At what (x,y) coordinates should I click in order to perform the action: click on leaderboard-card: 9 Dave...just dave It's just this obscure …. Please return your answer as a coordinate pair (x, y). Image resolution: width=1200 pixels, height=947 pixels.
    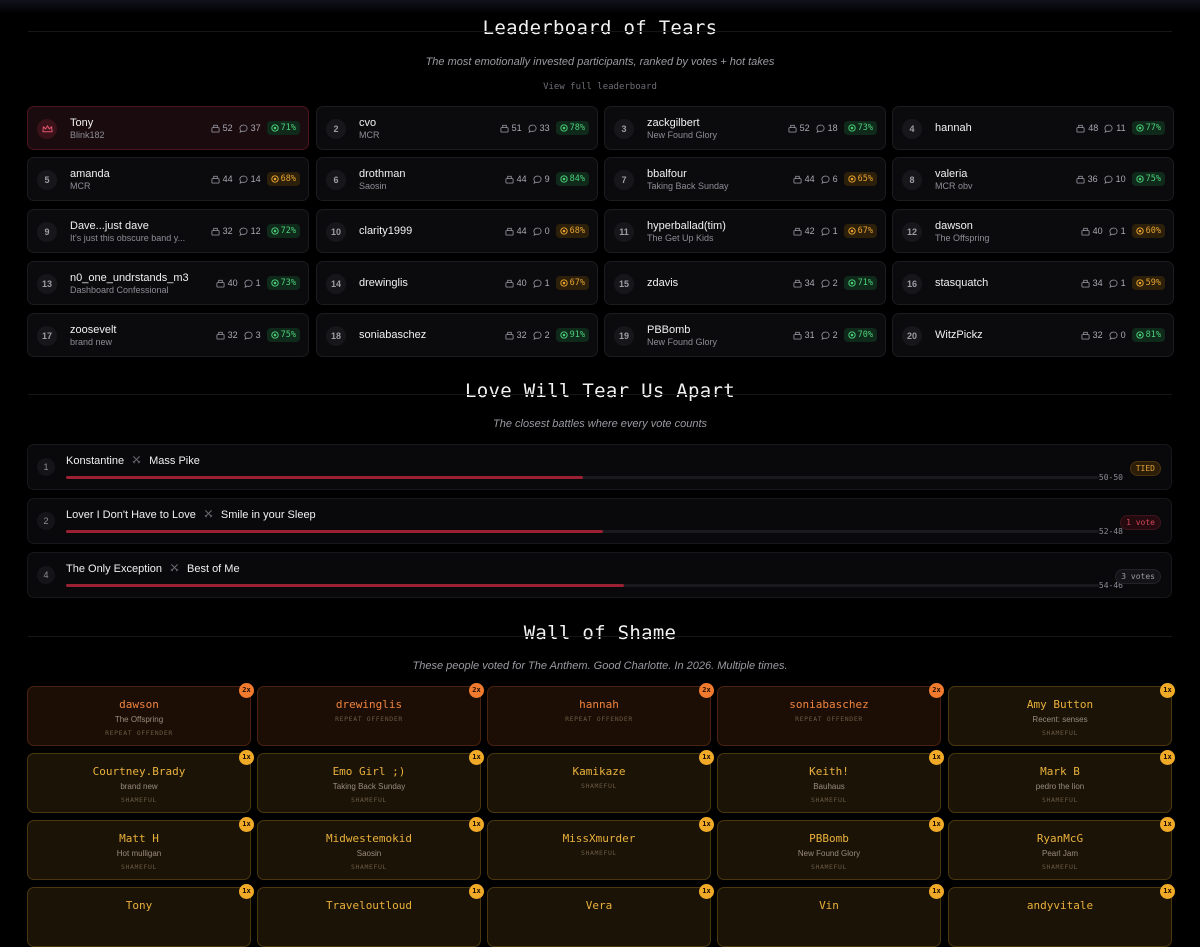
    Looking at the image, I should click on (168, 231).